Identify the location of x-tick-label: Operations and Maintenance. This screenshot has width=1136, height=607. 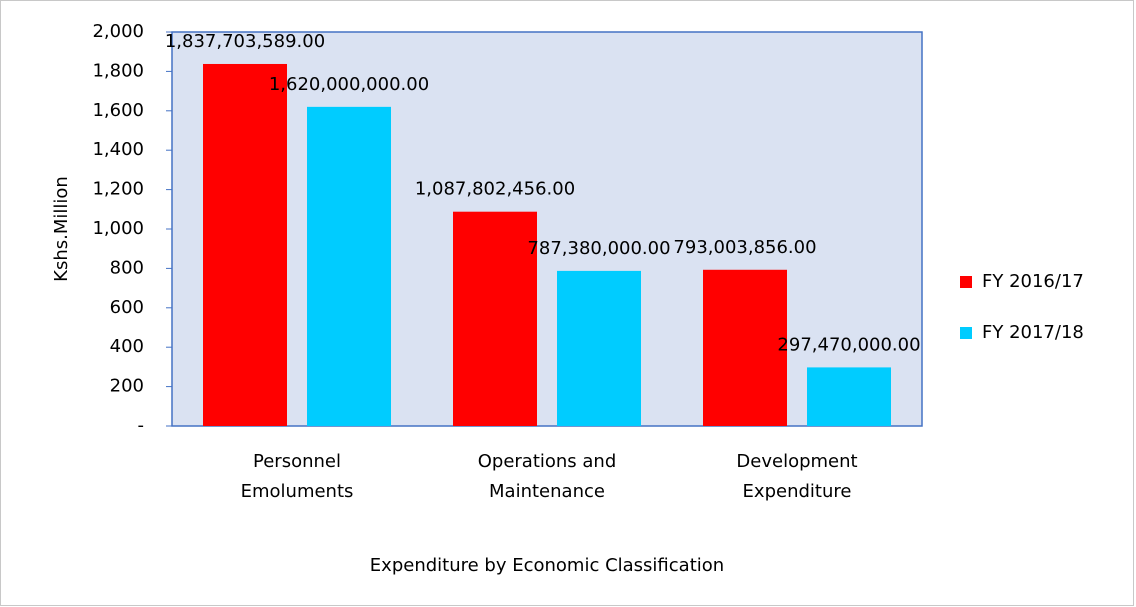
(547, 476).